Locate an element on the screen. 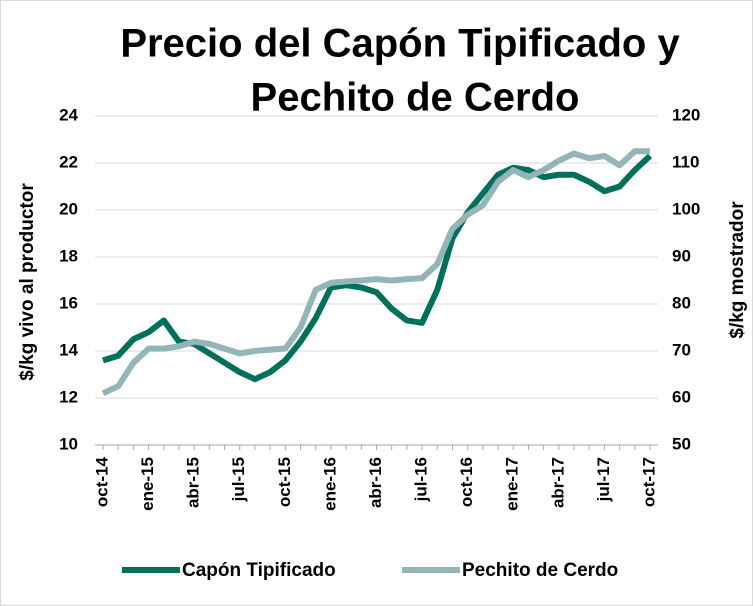  y2-axis-label: $/kg mostrador is located at coordinates (737, 270).